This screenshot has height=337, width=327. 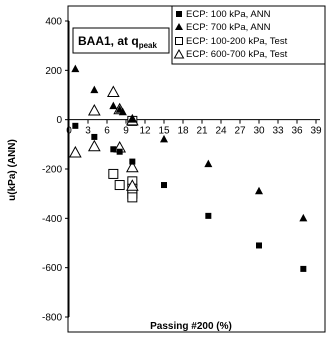 What do you see at coordinates (228, 14) in the screenshot?
I see `legend-label: ECP: 100 kPa, ANN` at bounding box center [228, 14].